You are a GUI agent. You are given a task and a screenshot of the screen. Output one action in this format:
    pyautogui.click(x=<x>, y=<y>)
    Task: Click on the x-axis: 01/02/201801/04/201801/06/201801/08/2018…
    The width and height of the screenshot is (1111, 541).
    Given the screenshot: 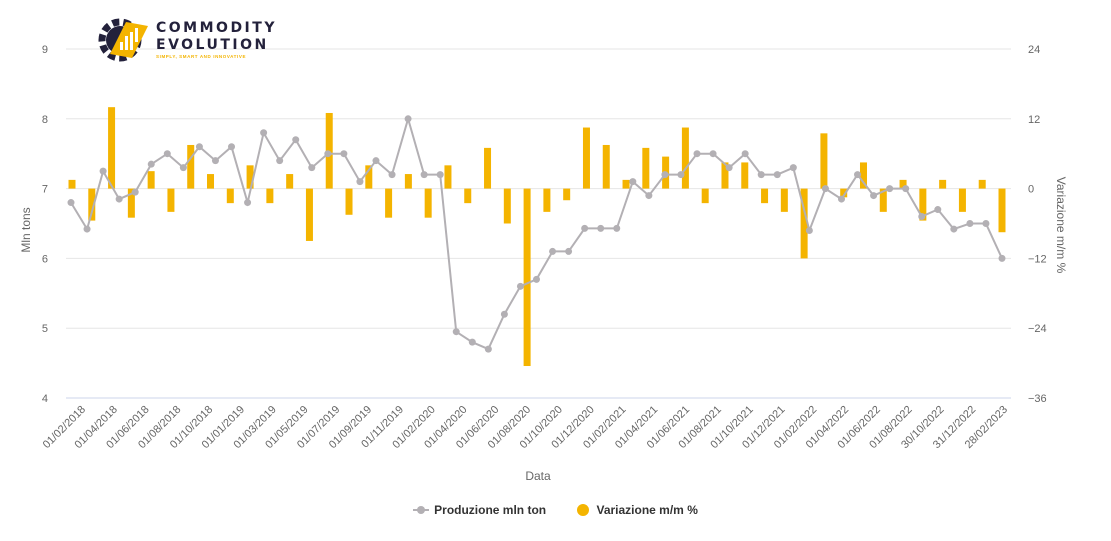 What is the action you would take?
    pyautogui.click(x=526, y=424)
    